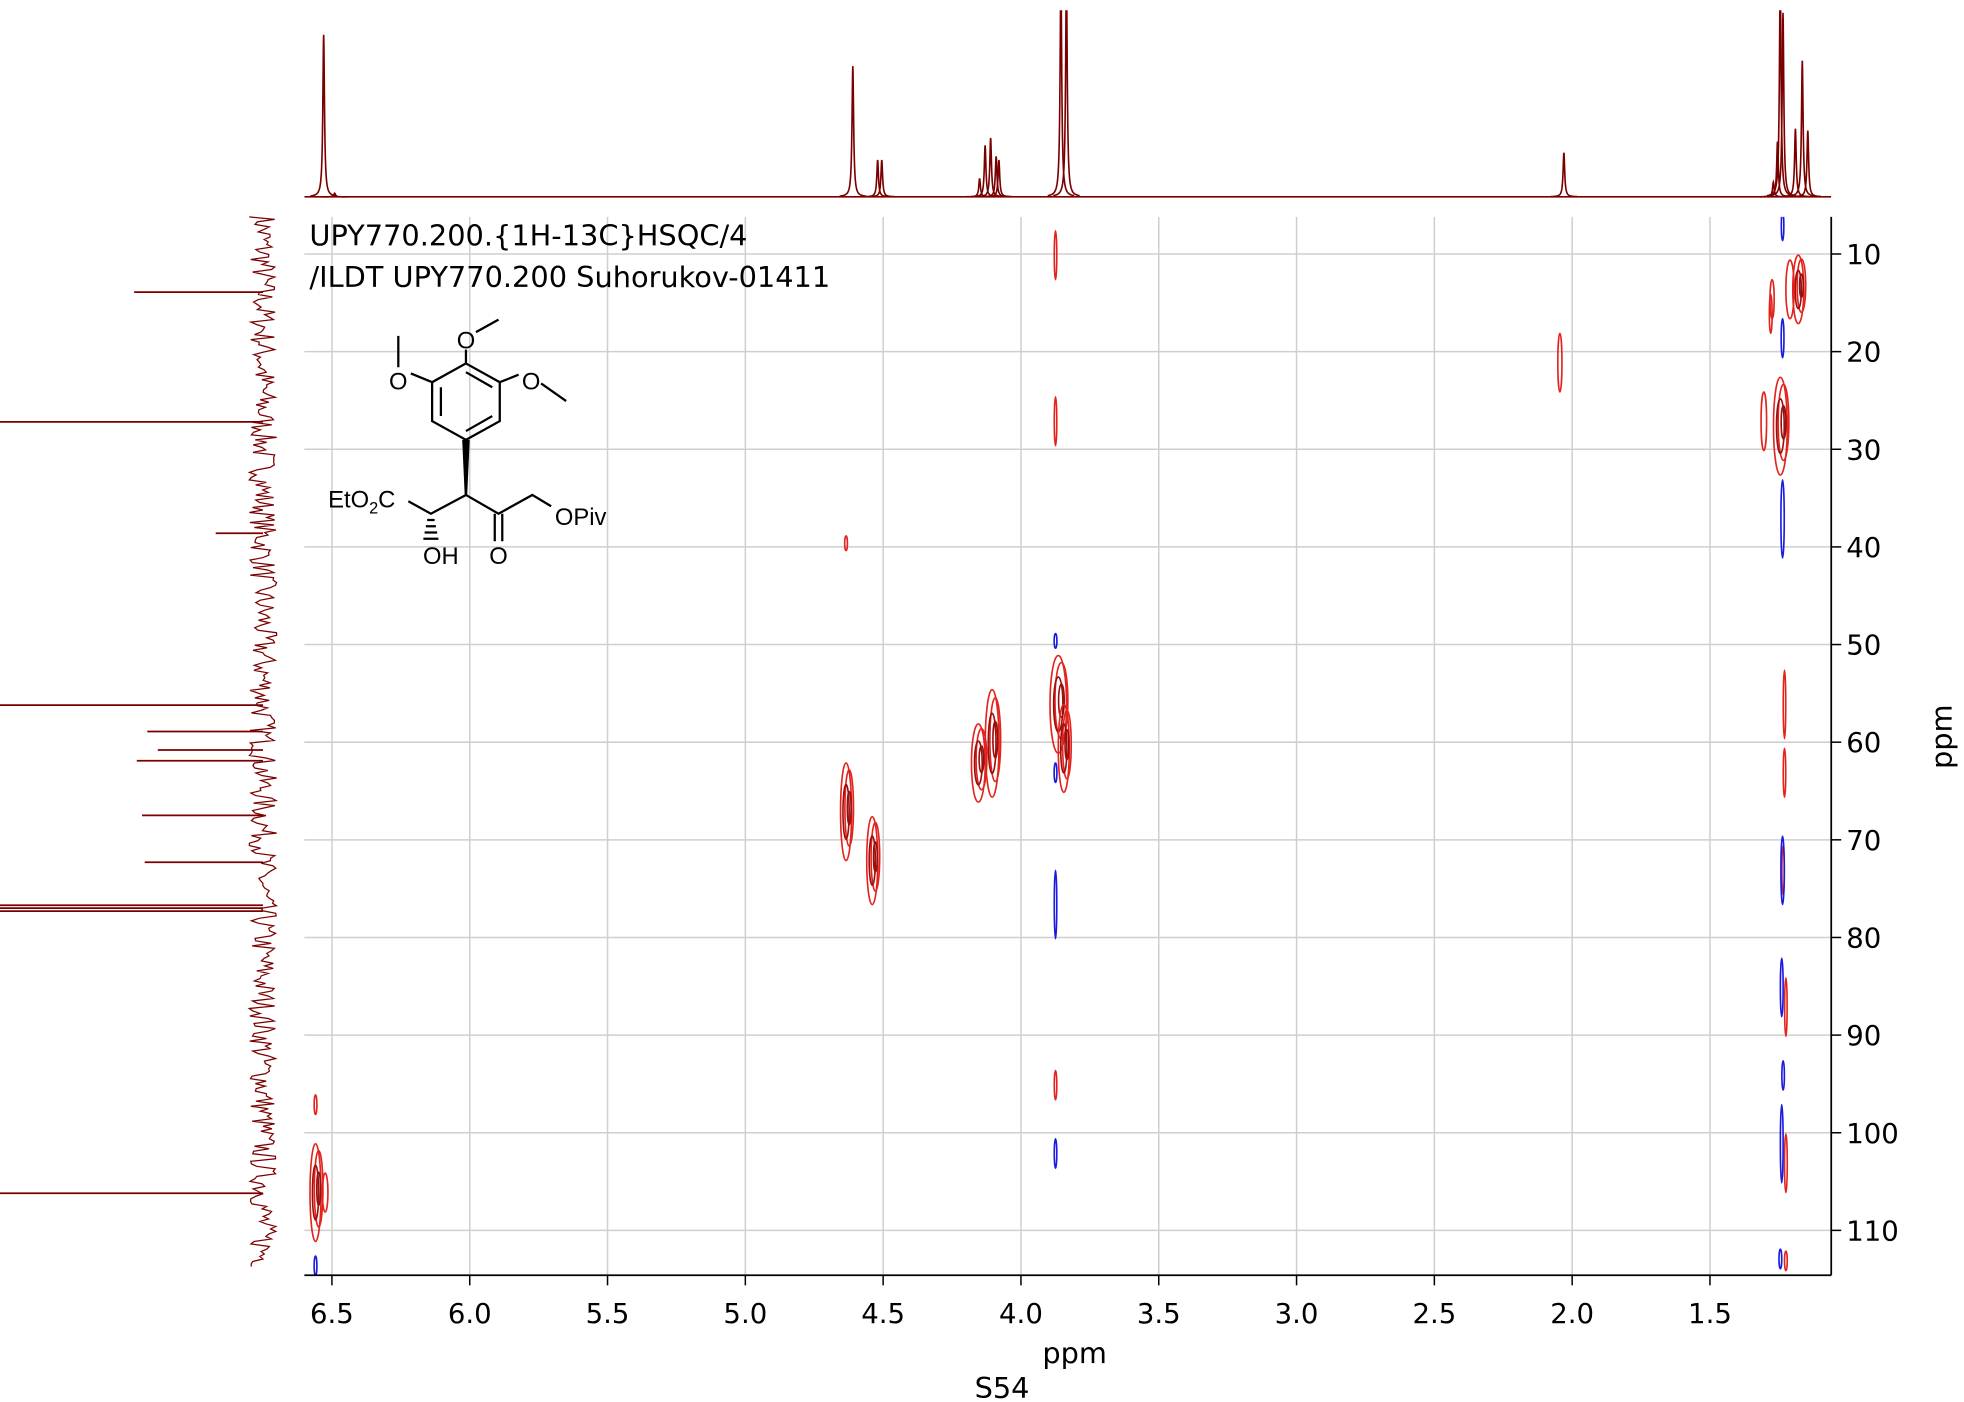  What do you see at coordinates (373, 509) in the screenshot?
I see `subscript: 2` at bounding box center [373, 509].